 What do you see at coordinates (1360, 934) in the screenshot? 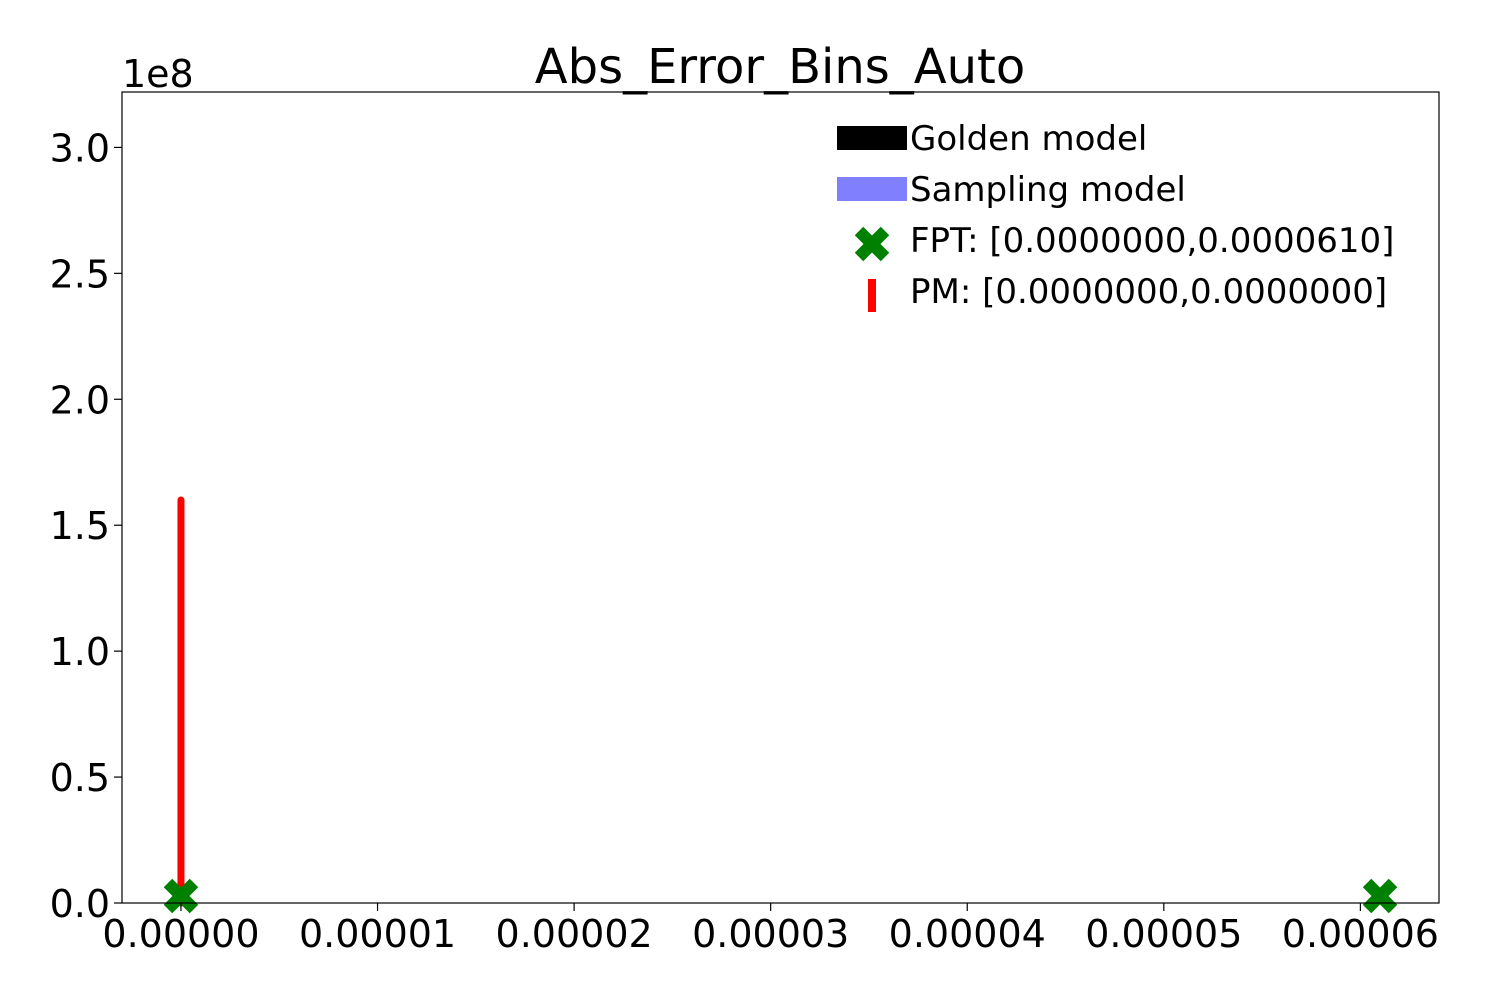
I see `x-tick-label: 0.00006` at bounding box center [1360, 934].